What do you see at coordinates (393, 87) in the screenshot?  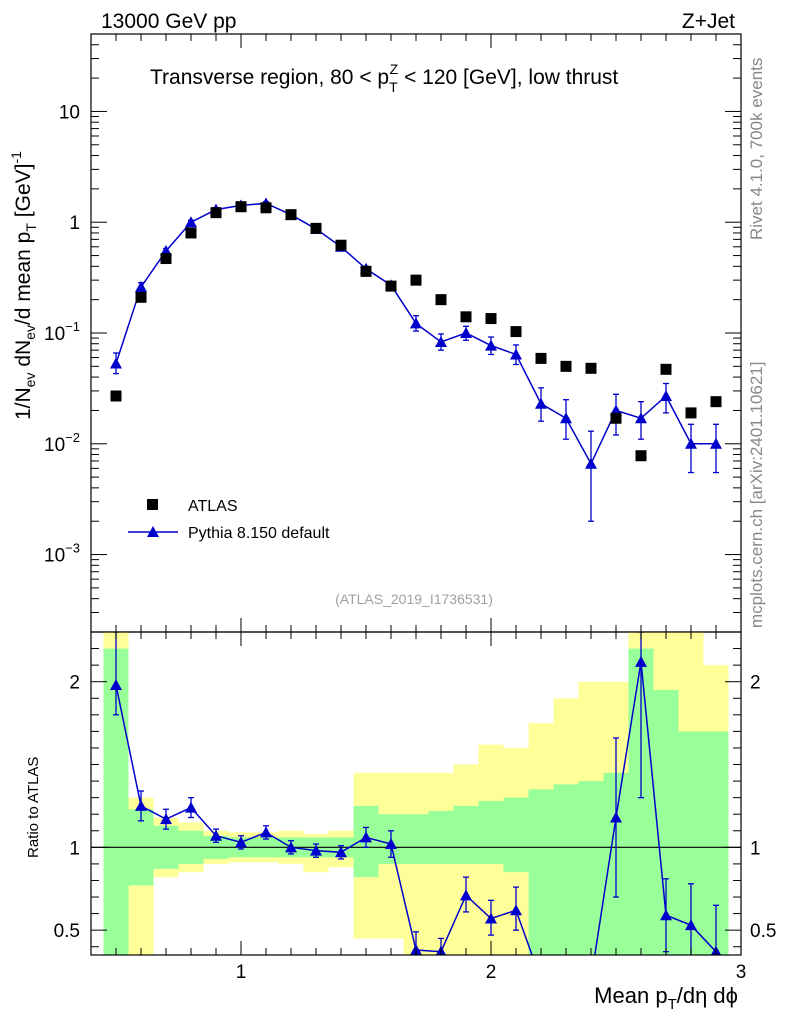 I see `plot-title-sub: T` at bounding box center [393, 87].